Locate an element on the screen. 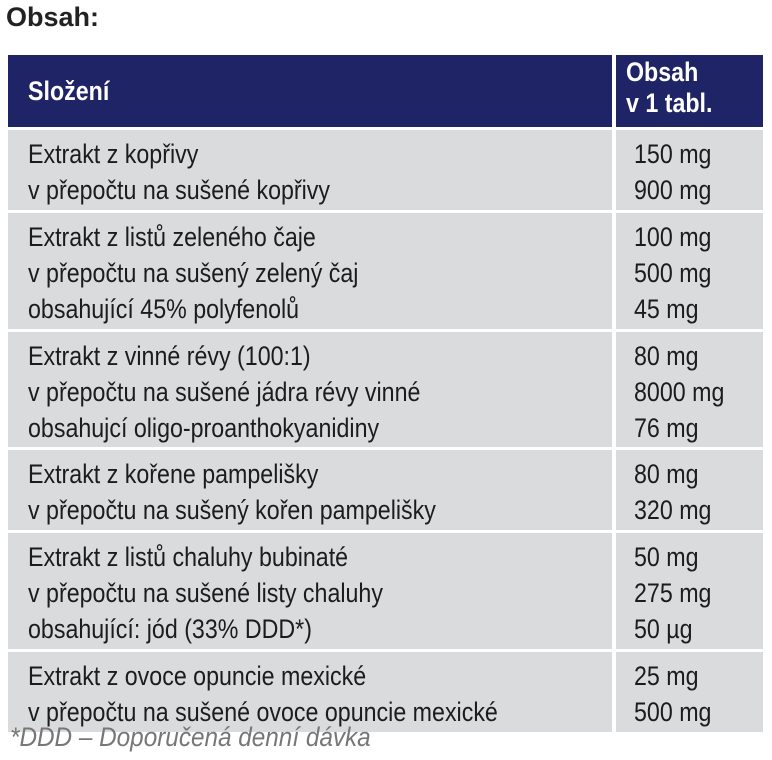  cell-line: v přepočtu na sušené listy chaluhy is located at coordinates (205, 593).